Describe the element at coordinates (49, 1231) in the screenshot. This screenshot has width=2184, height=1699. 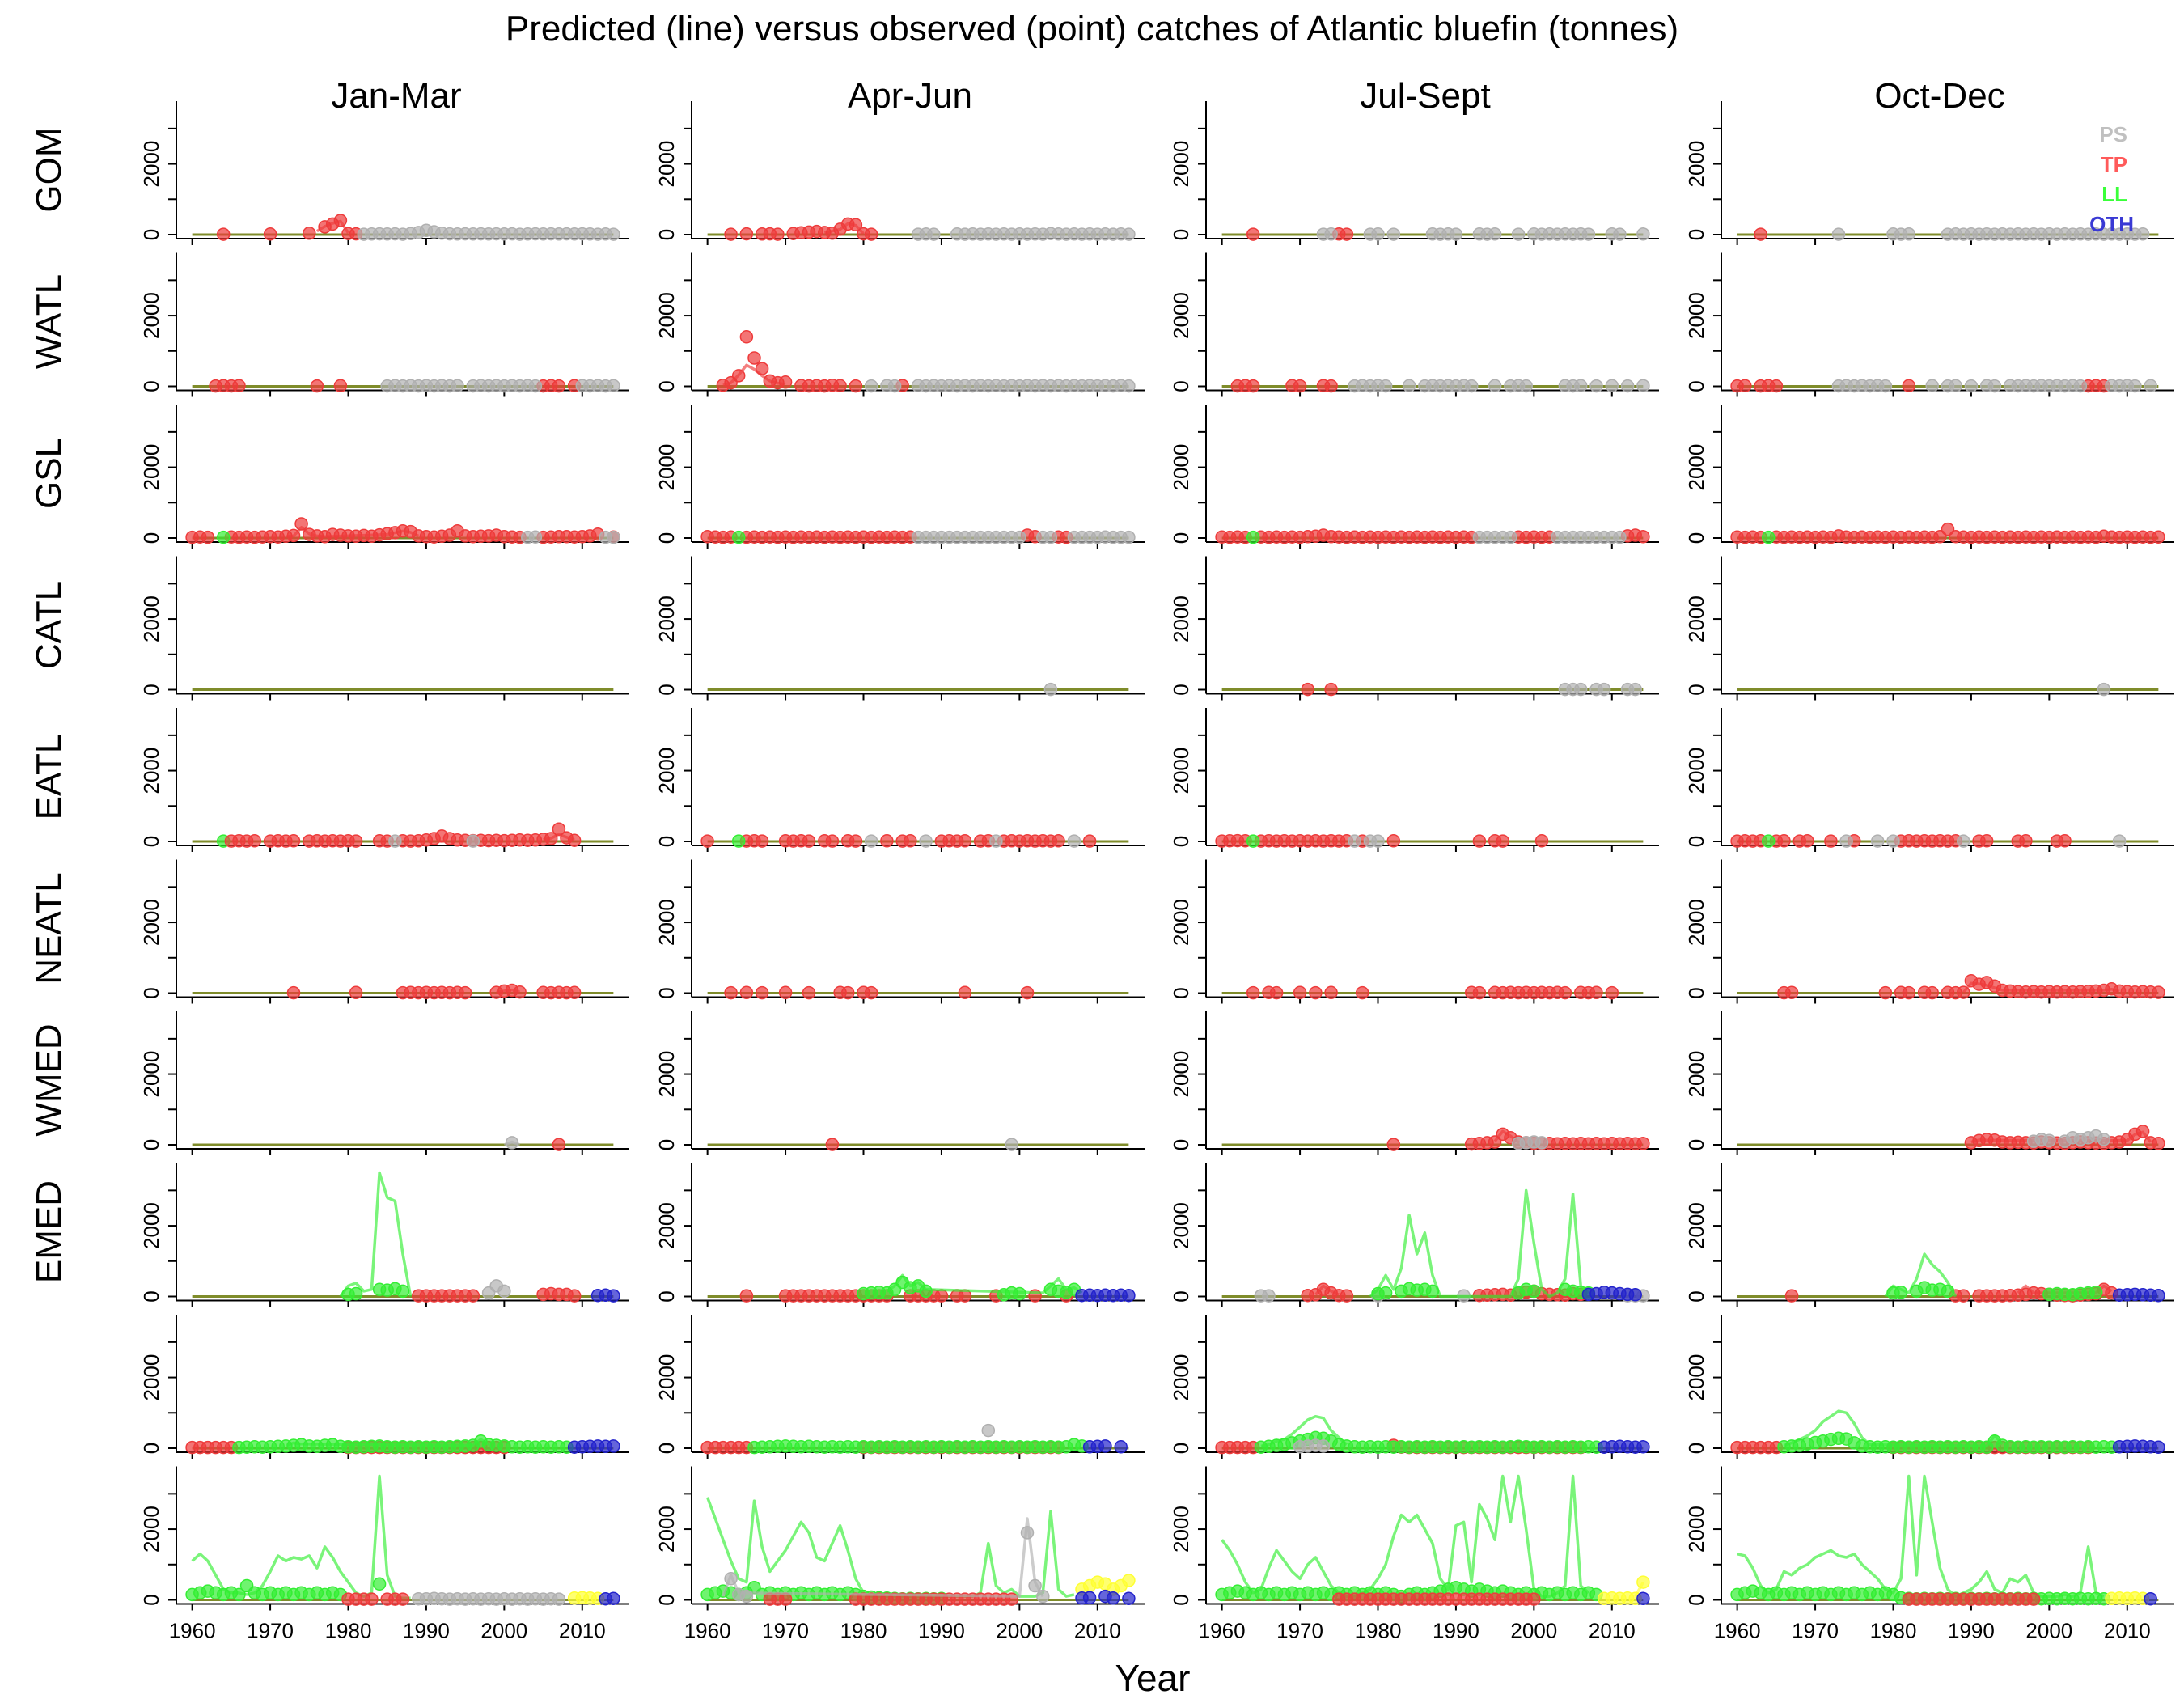
I see `row-label-emed: EMED` at that location.